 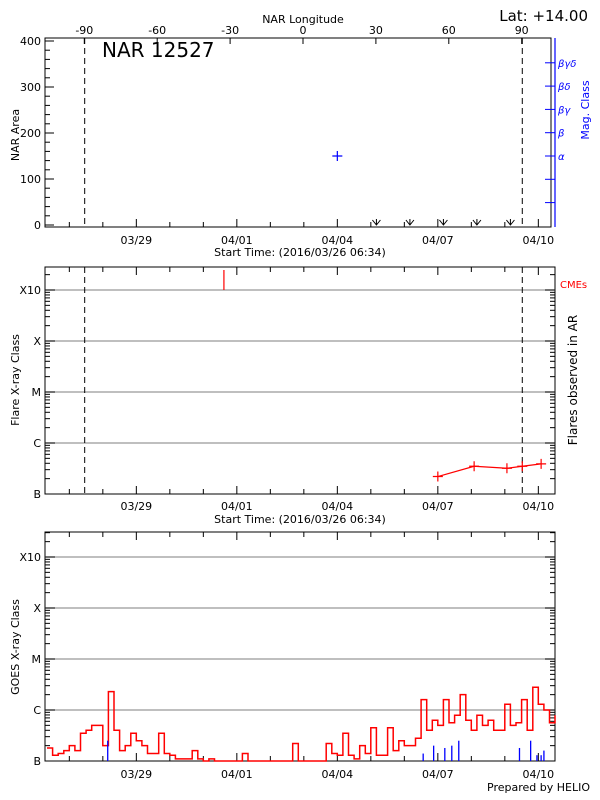 I want to click on mag-class-tick-label: βγδ, so click(x=566, y=64).